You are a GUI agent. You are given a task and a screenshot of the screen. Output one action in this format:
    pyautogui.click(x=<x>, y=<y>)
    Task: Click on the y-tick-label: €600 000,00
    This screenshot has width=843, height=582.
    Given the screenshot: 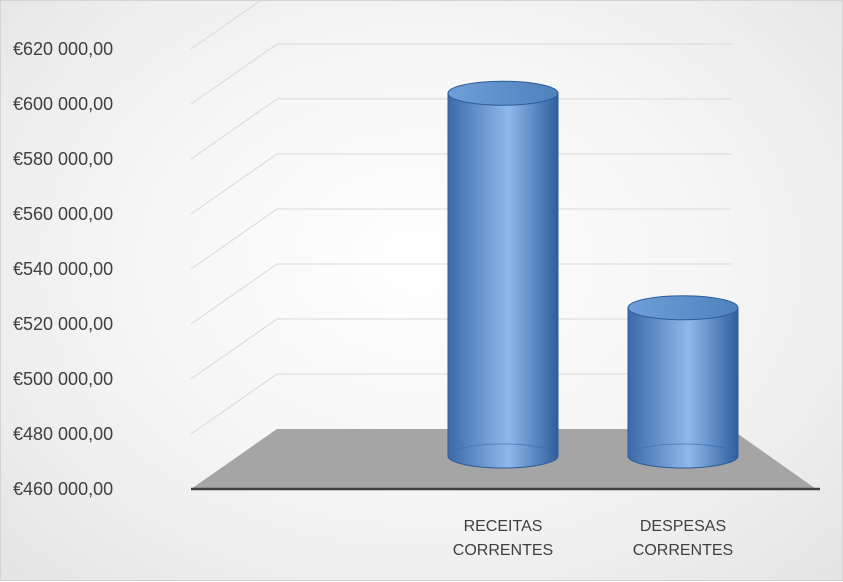 What is the action you would take?
    pyautogui.click(x=63, y=104)
    